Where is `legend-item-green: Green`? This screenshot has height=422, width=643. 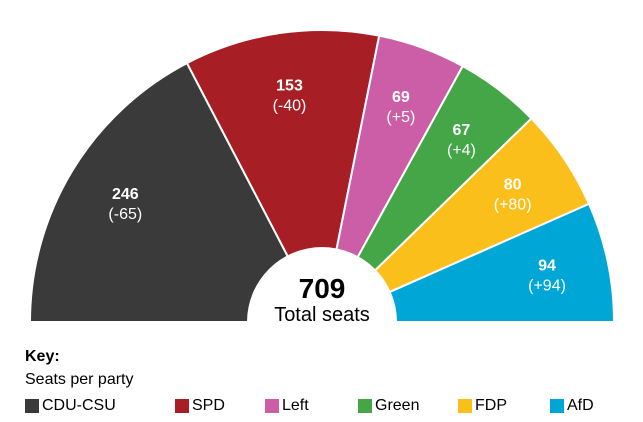
legend-item-green: Green is located at coordinates (388, 406).